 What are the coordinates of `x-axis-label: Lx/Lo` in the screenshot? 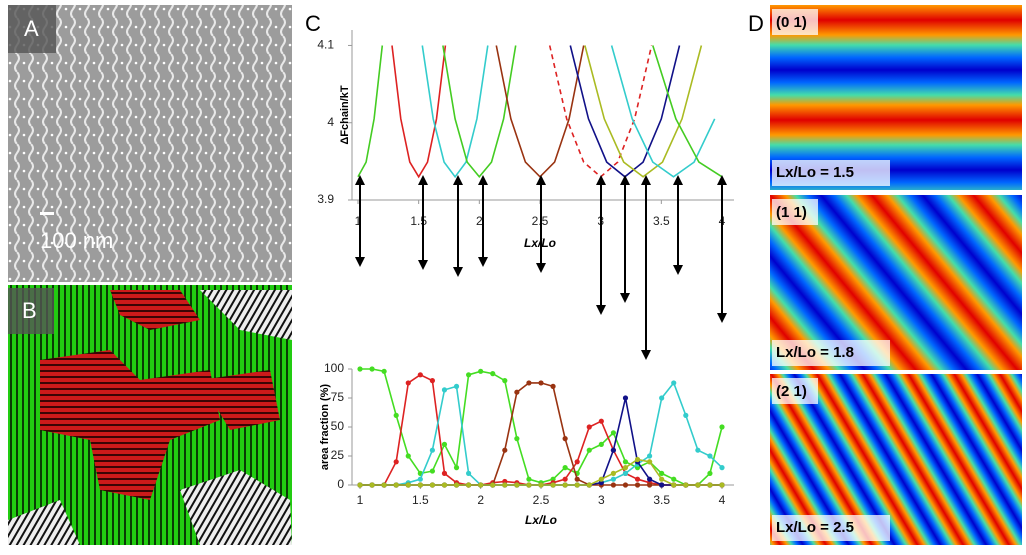 It's located at (541, 520).